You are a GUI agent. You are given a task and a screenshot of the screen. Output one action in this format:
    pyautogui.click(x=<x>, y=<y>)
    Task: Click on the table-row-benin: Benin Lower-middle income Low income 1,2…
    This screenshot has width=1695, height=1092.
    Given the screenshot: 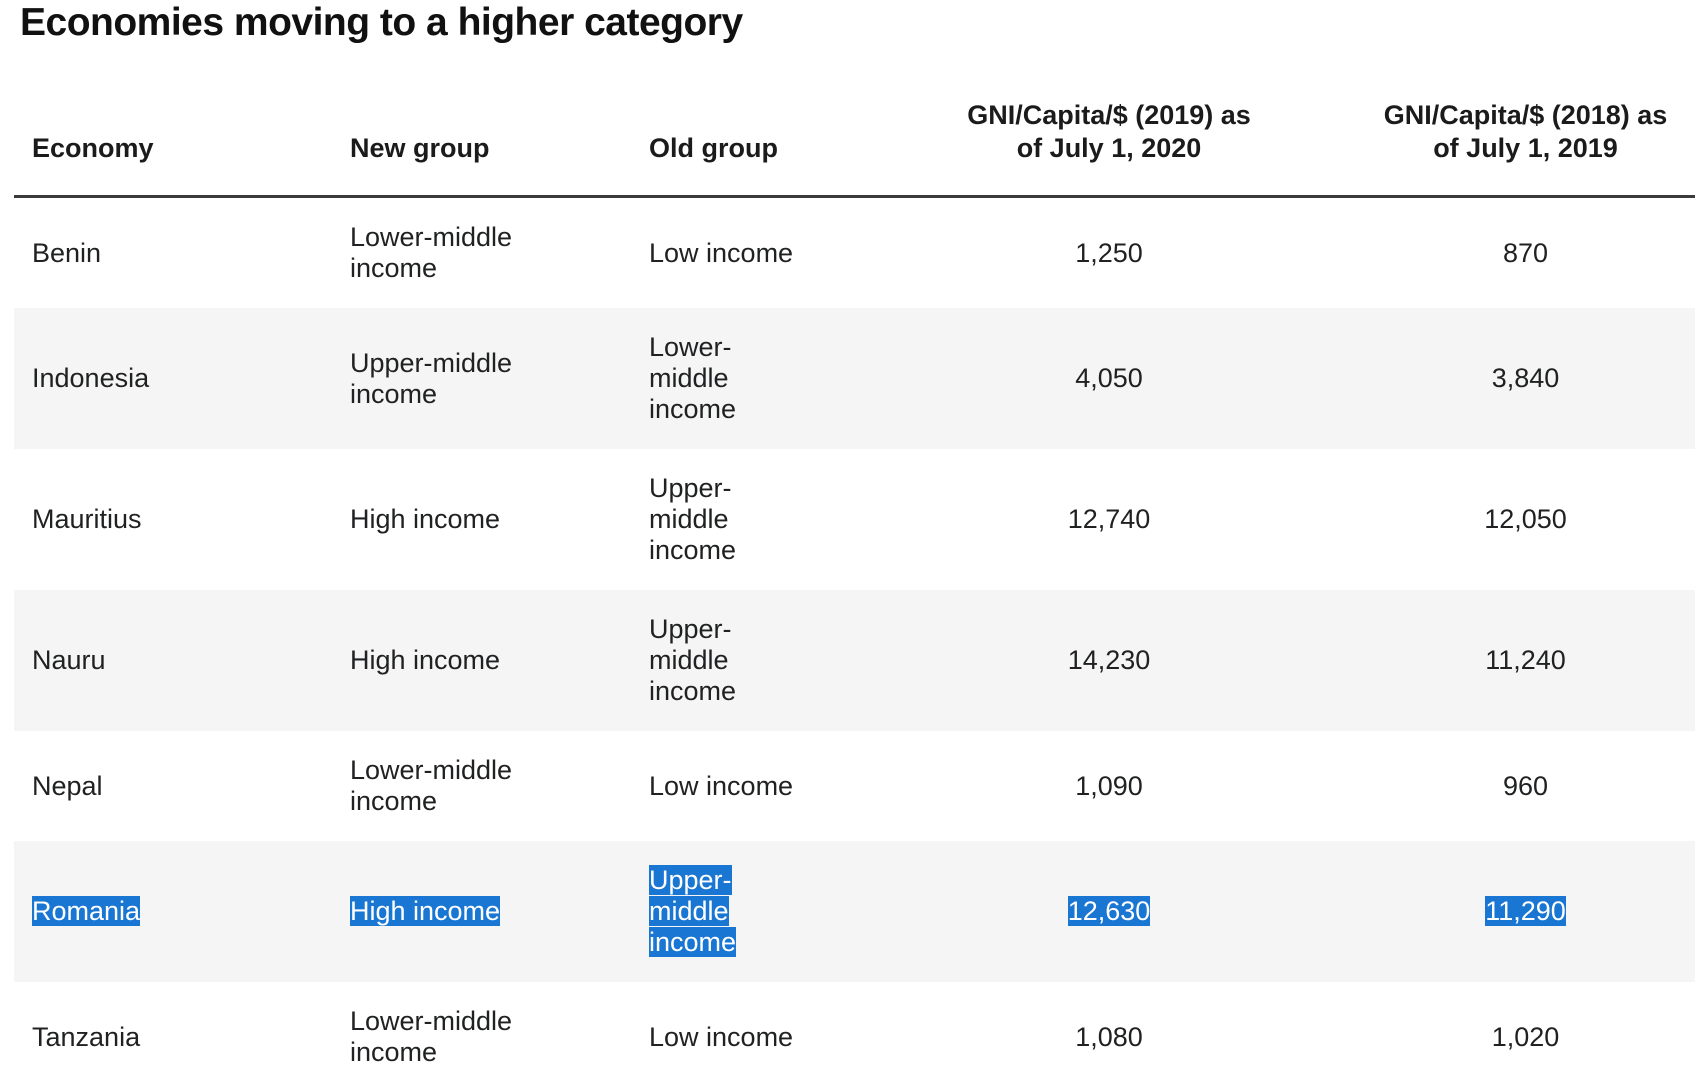 What is the action you would take?
    pyautogui.click(x=854, y=253)
    